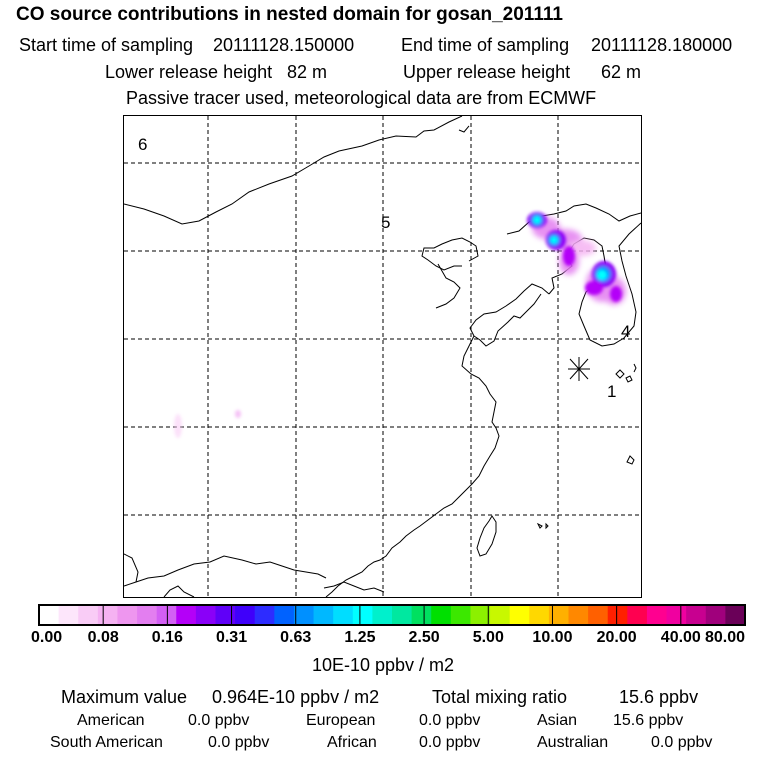 The width and height of the screenshot is (768, 768). I want to click on upper-height-label: Upper release height, so click(487, 72).